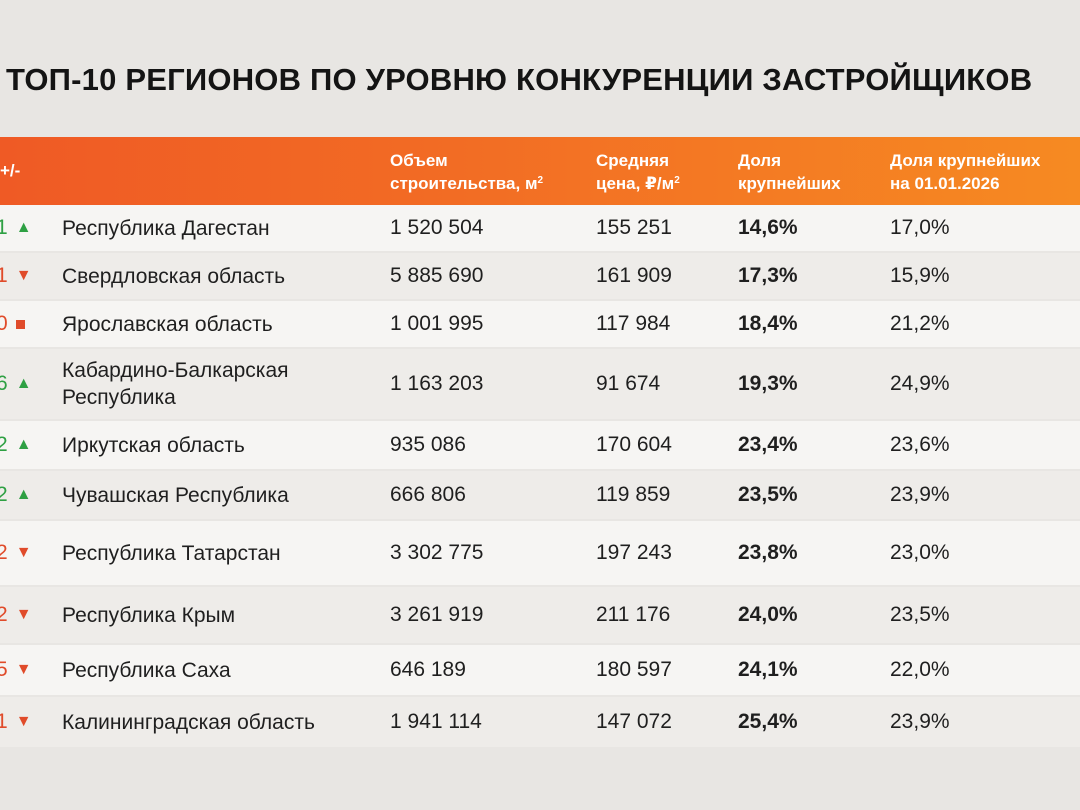  I want to click on region-cell-text: Чувашская Республика, so click(175, 495).